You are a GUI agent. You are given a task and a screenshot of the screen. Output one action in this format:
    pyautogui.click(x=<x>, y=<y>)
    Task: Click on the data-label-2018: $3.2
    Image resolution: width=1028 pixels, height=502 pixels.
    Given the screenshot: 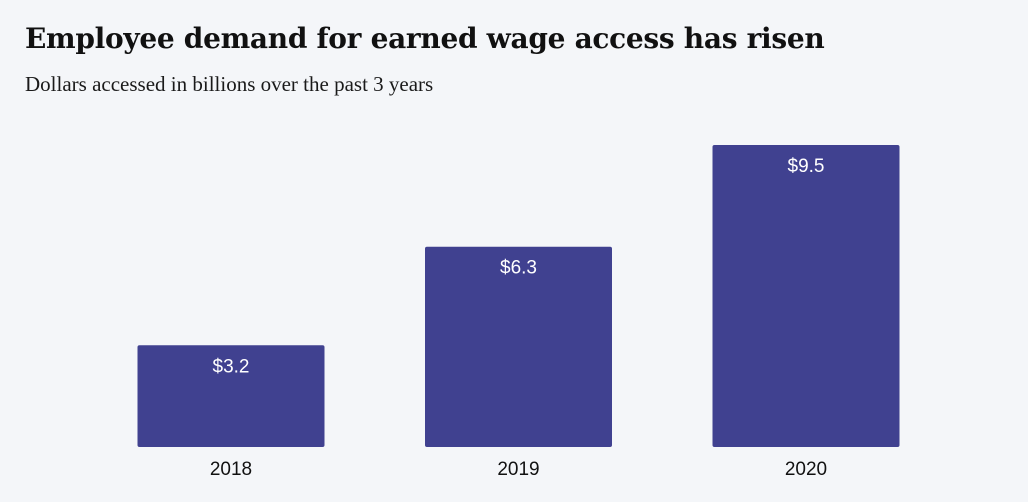 What is the action you would take?
    pyautogui.click(x=231, y=366)
    